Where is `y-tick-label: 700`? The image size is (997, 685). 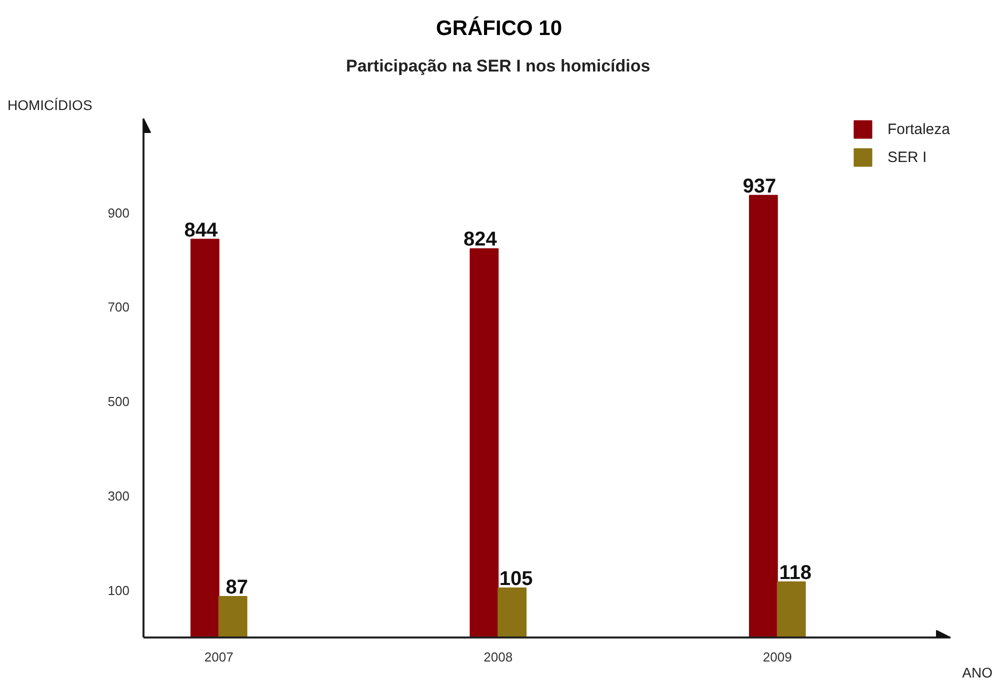
y-tick-label: 700 is located at coordinates (119, 307).